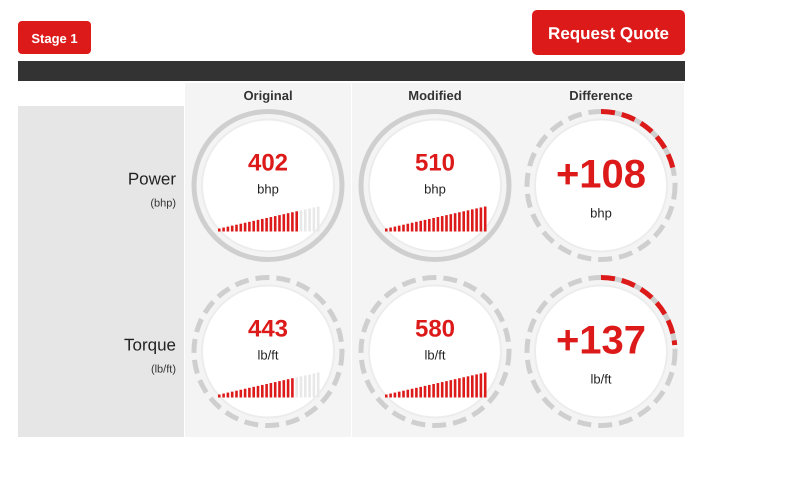 The image size is (793, 482). I want to click on series-label: Torque (lb/ft), so click(150, 356).